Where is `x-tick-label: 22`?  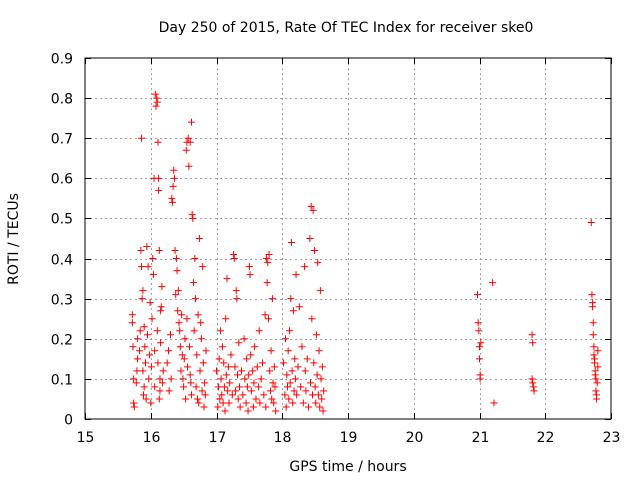
x-tick-label: 22 is located at coordinates (546, 438).